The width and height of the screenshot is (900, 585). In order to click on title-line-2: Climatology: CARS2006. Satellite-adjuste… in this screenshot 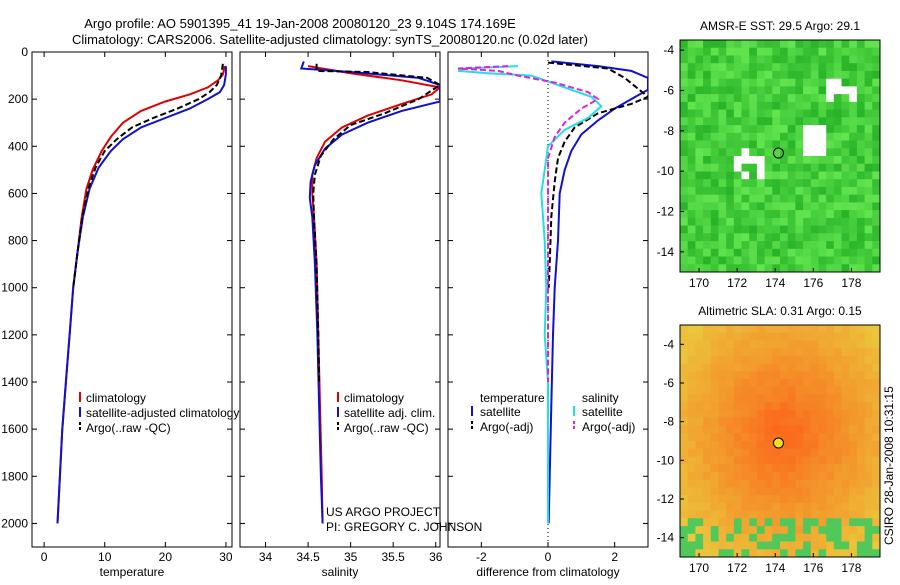, I will do `click(330, 39)`.